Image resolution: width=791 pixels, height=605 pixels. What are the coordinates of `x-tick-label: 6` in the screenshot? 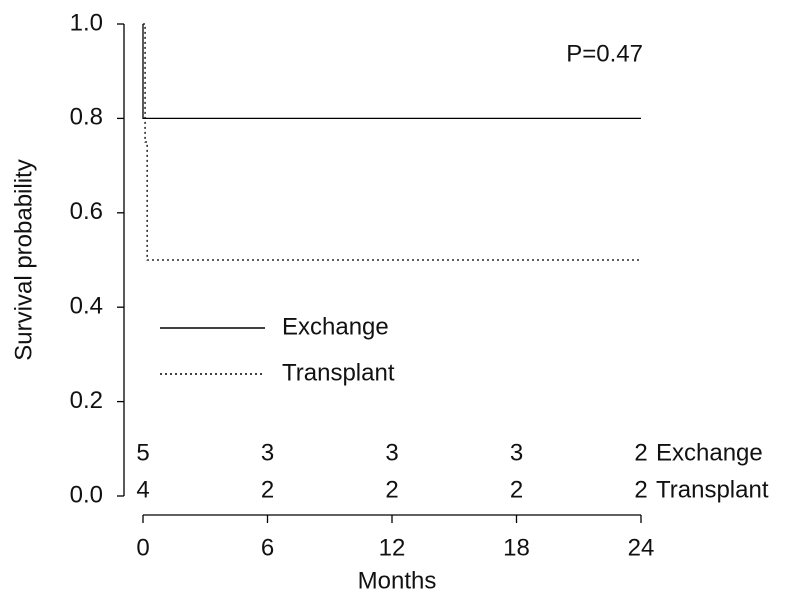 It's located at (267, 547).